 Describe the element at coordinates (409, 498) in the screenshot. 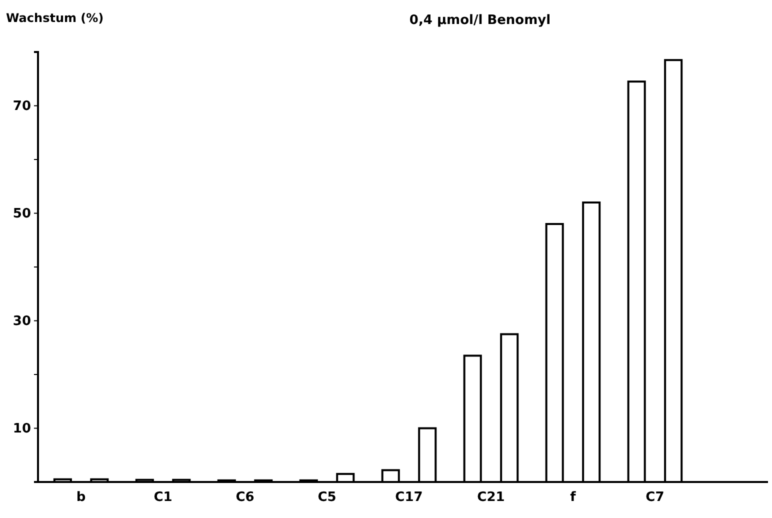

I see `x-tick-label: C17` at that location.